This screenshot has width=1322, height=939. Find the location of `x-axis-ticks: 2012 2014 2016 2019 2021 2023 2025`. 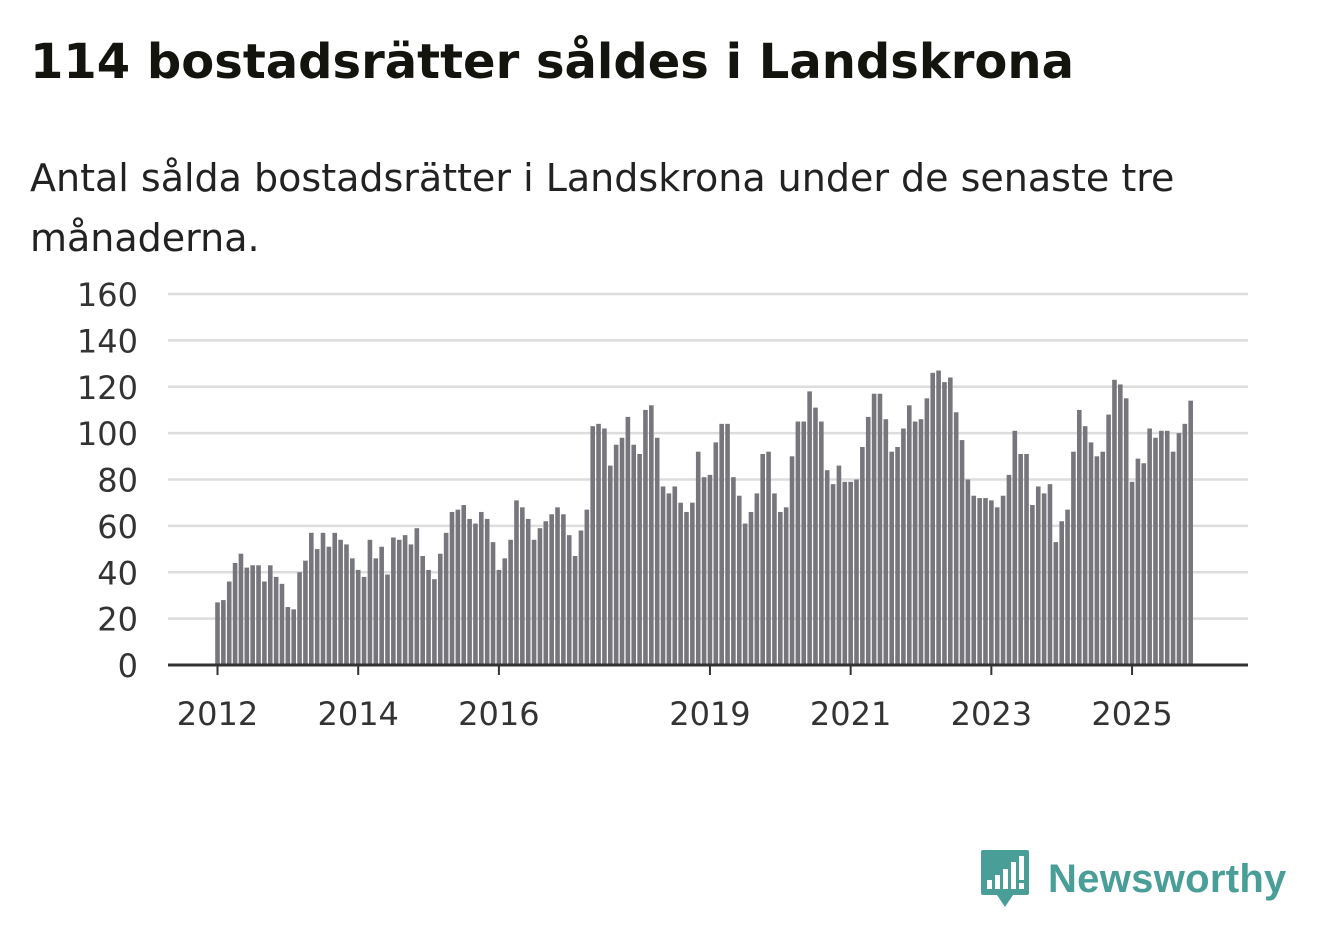

x-axis-ticks: 2012 2014 2016 2019 2021 2023 2025 is located at coordinates (675, 699).